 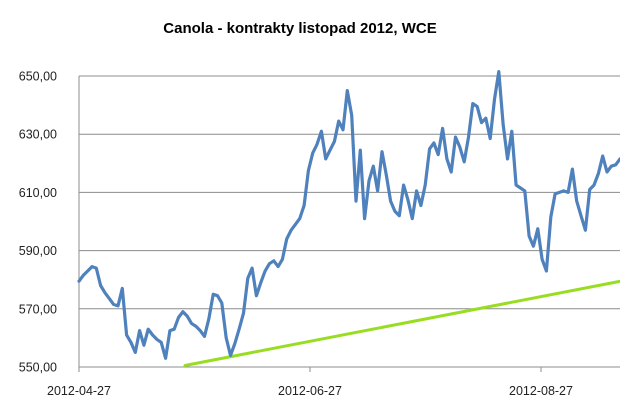 I want to click on y-tick-label: 590,00, so click(x=38, y=251).